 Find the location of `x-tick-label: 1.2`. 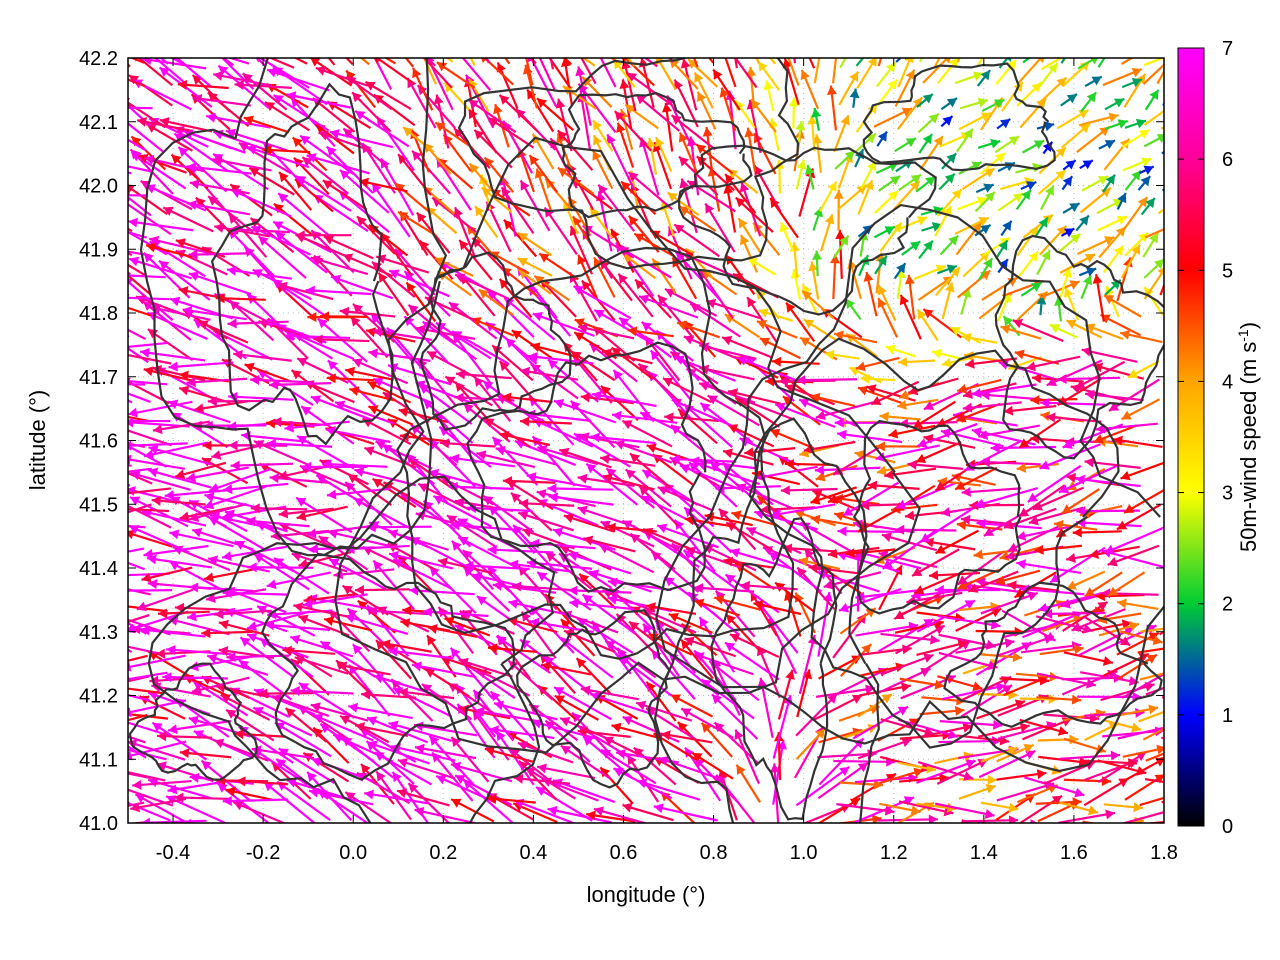

x-tick-label: 1.2 is located at coordinates (894, 853).